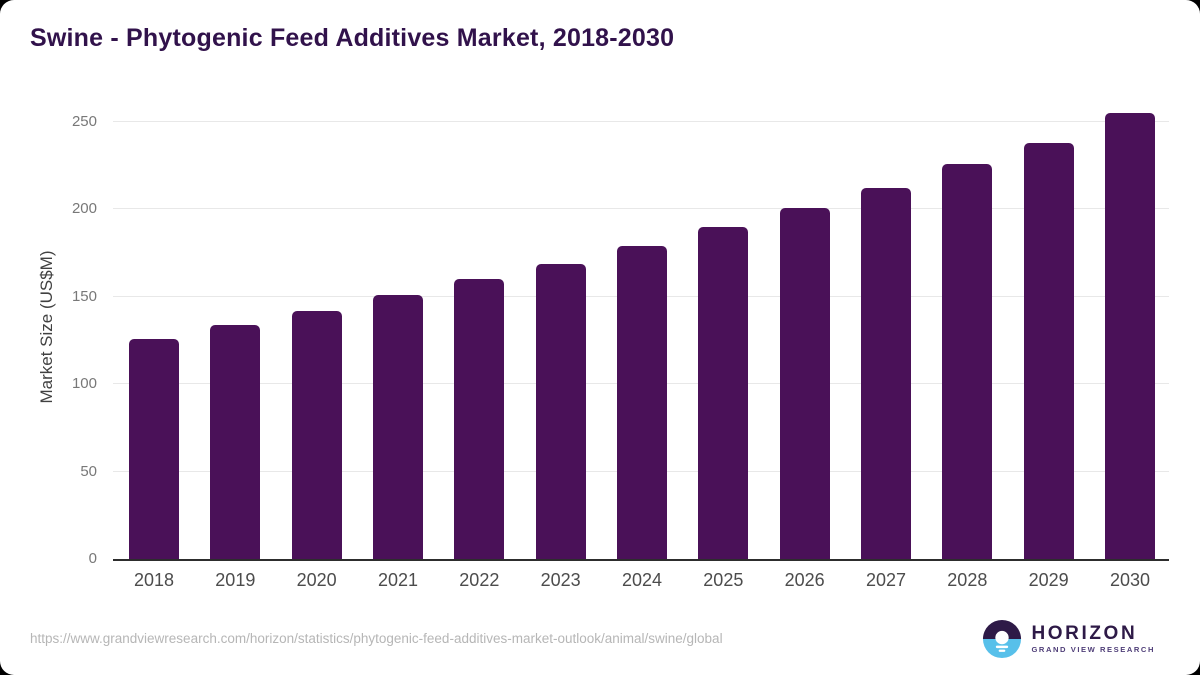 This screenshot has width=1200, height=675. Describe the element at coordinates (92, 558) in the screenshot. I see `y-tick-label-0: 0` at that location.